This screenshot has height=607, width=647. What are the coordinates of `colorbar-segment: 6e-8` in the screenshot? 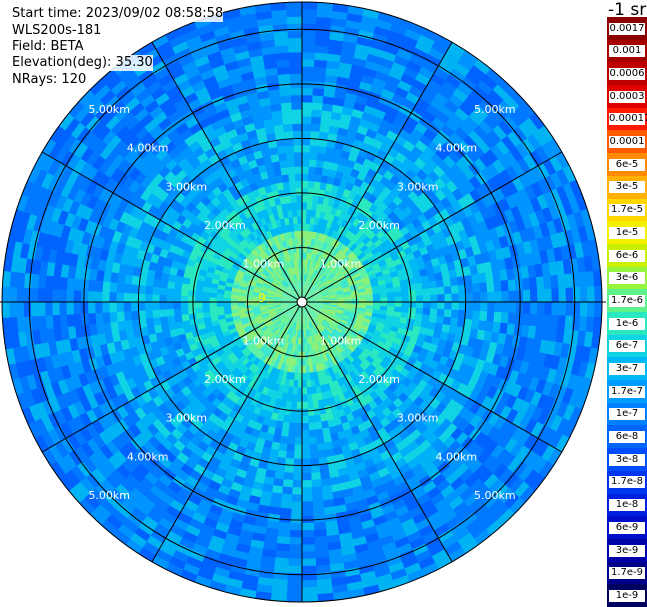 It's located at (627, 437).